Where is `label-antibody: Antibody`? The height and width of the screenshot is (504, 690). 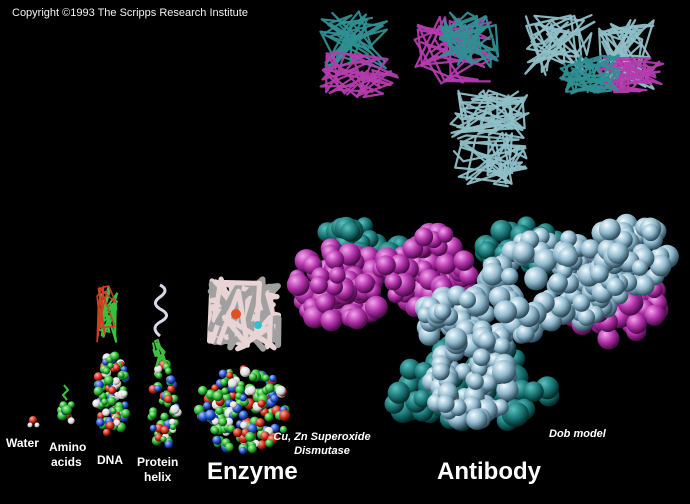
label-antibody: Antibody is located at coordinates (489, 471).